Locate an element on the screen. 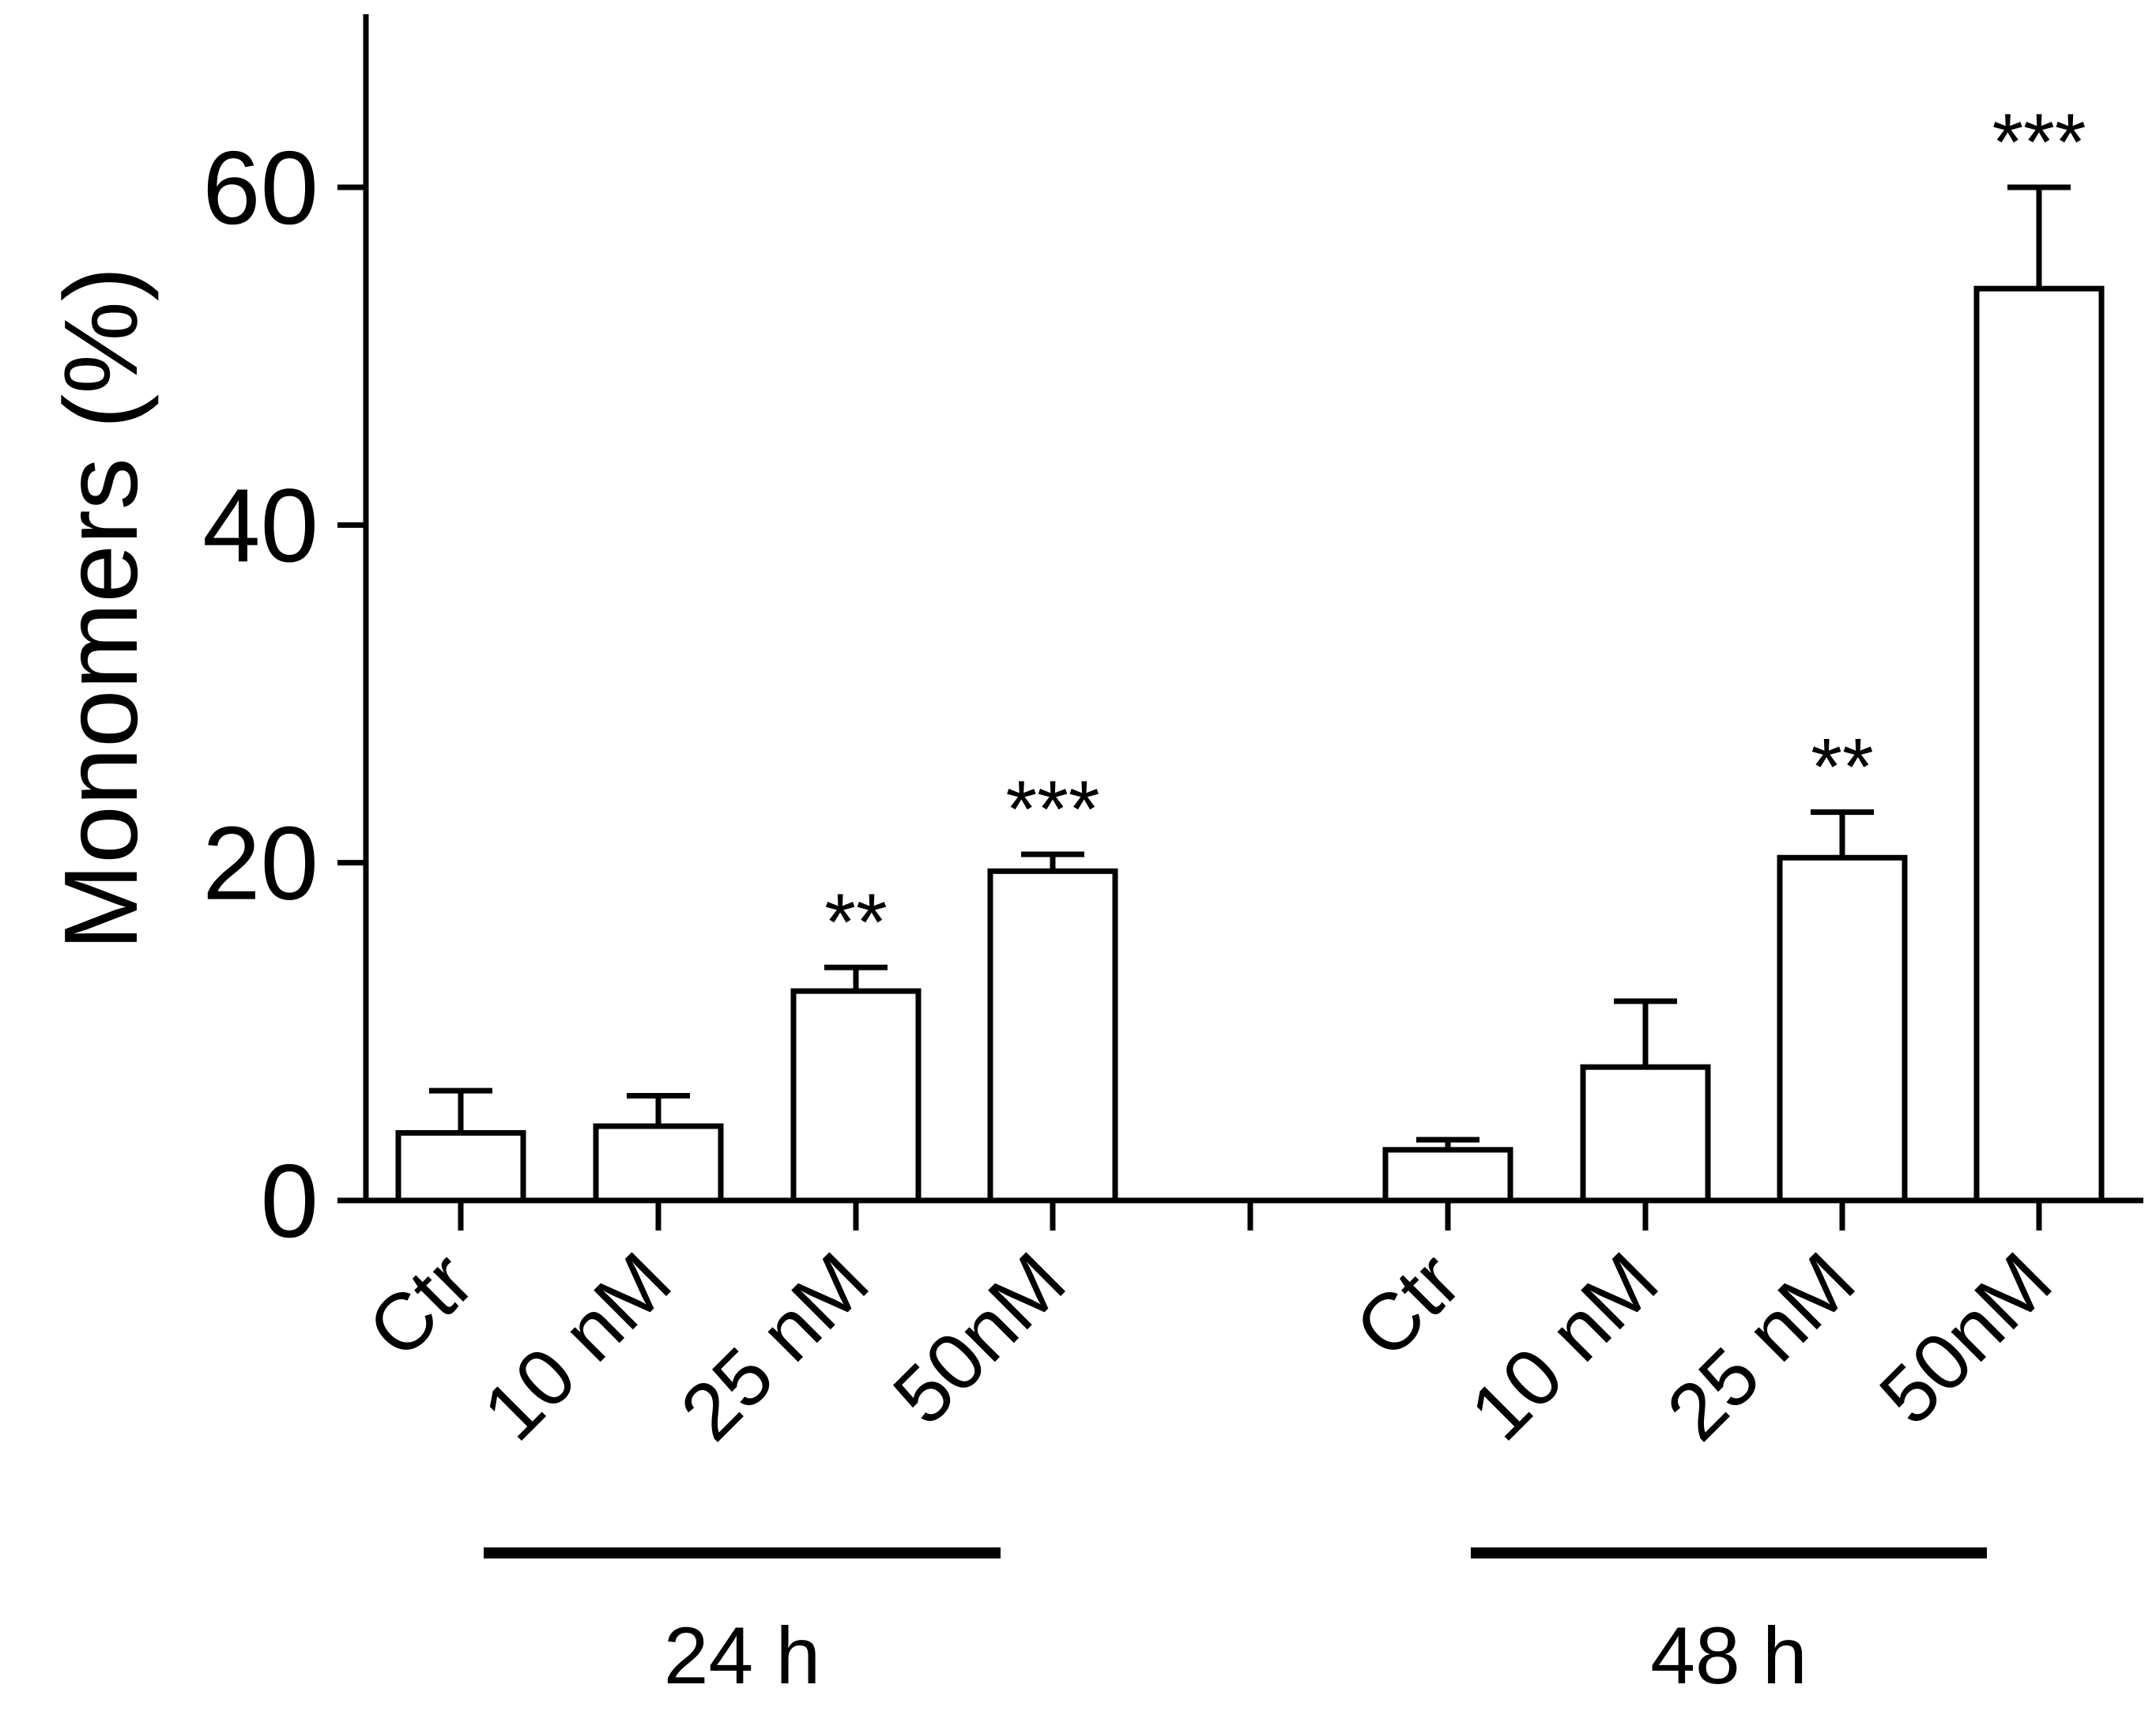  group-label: 48 h is located at coordinates (1728, 1656).